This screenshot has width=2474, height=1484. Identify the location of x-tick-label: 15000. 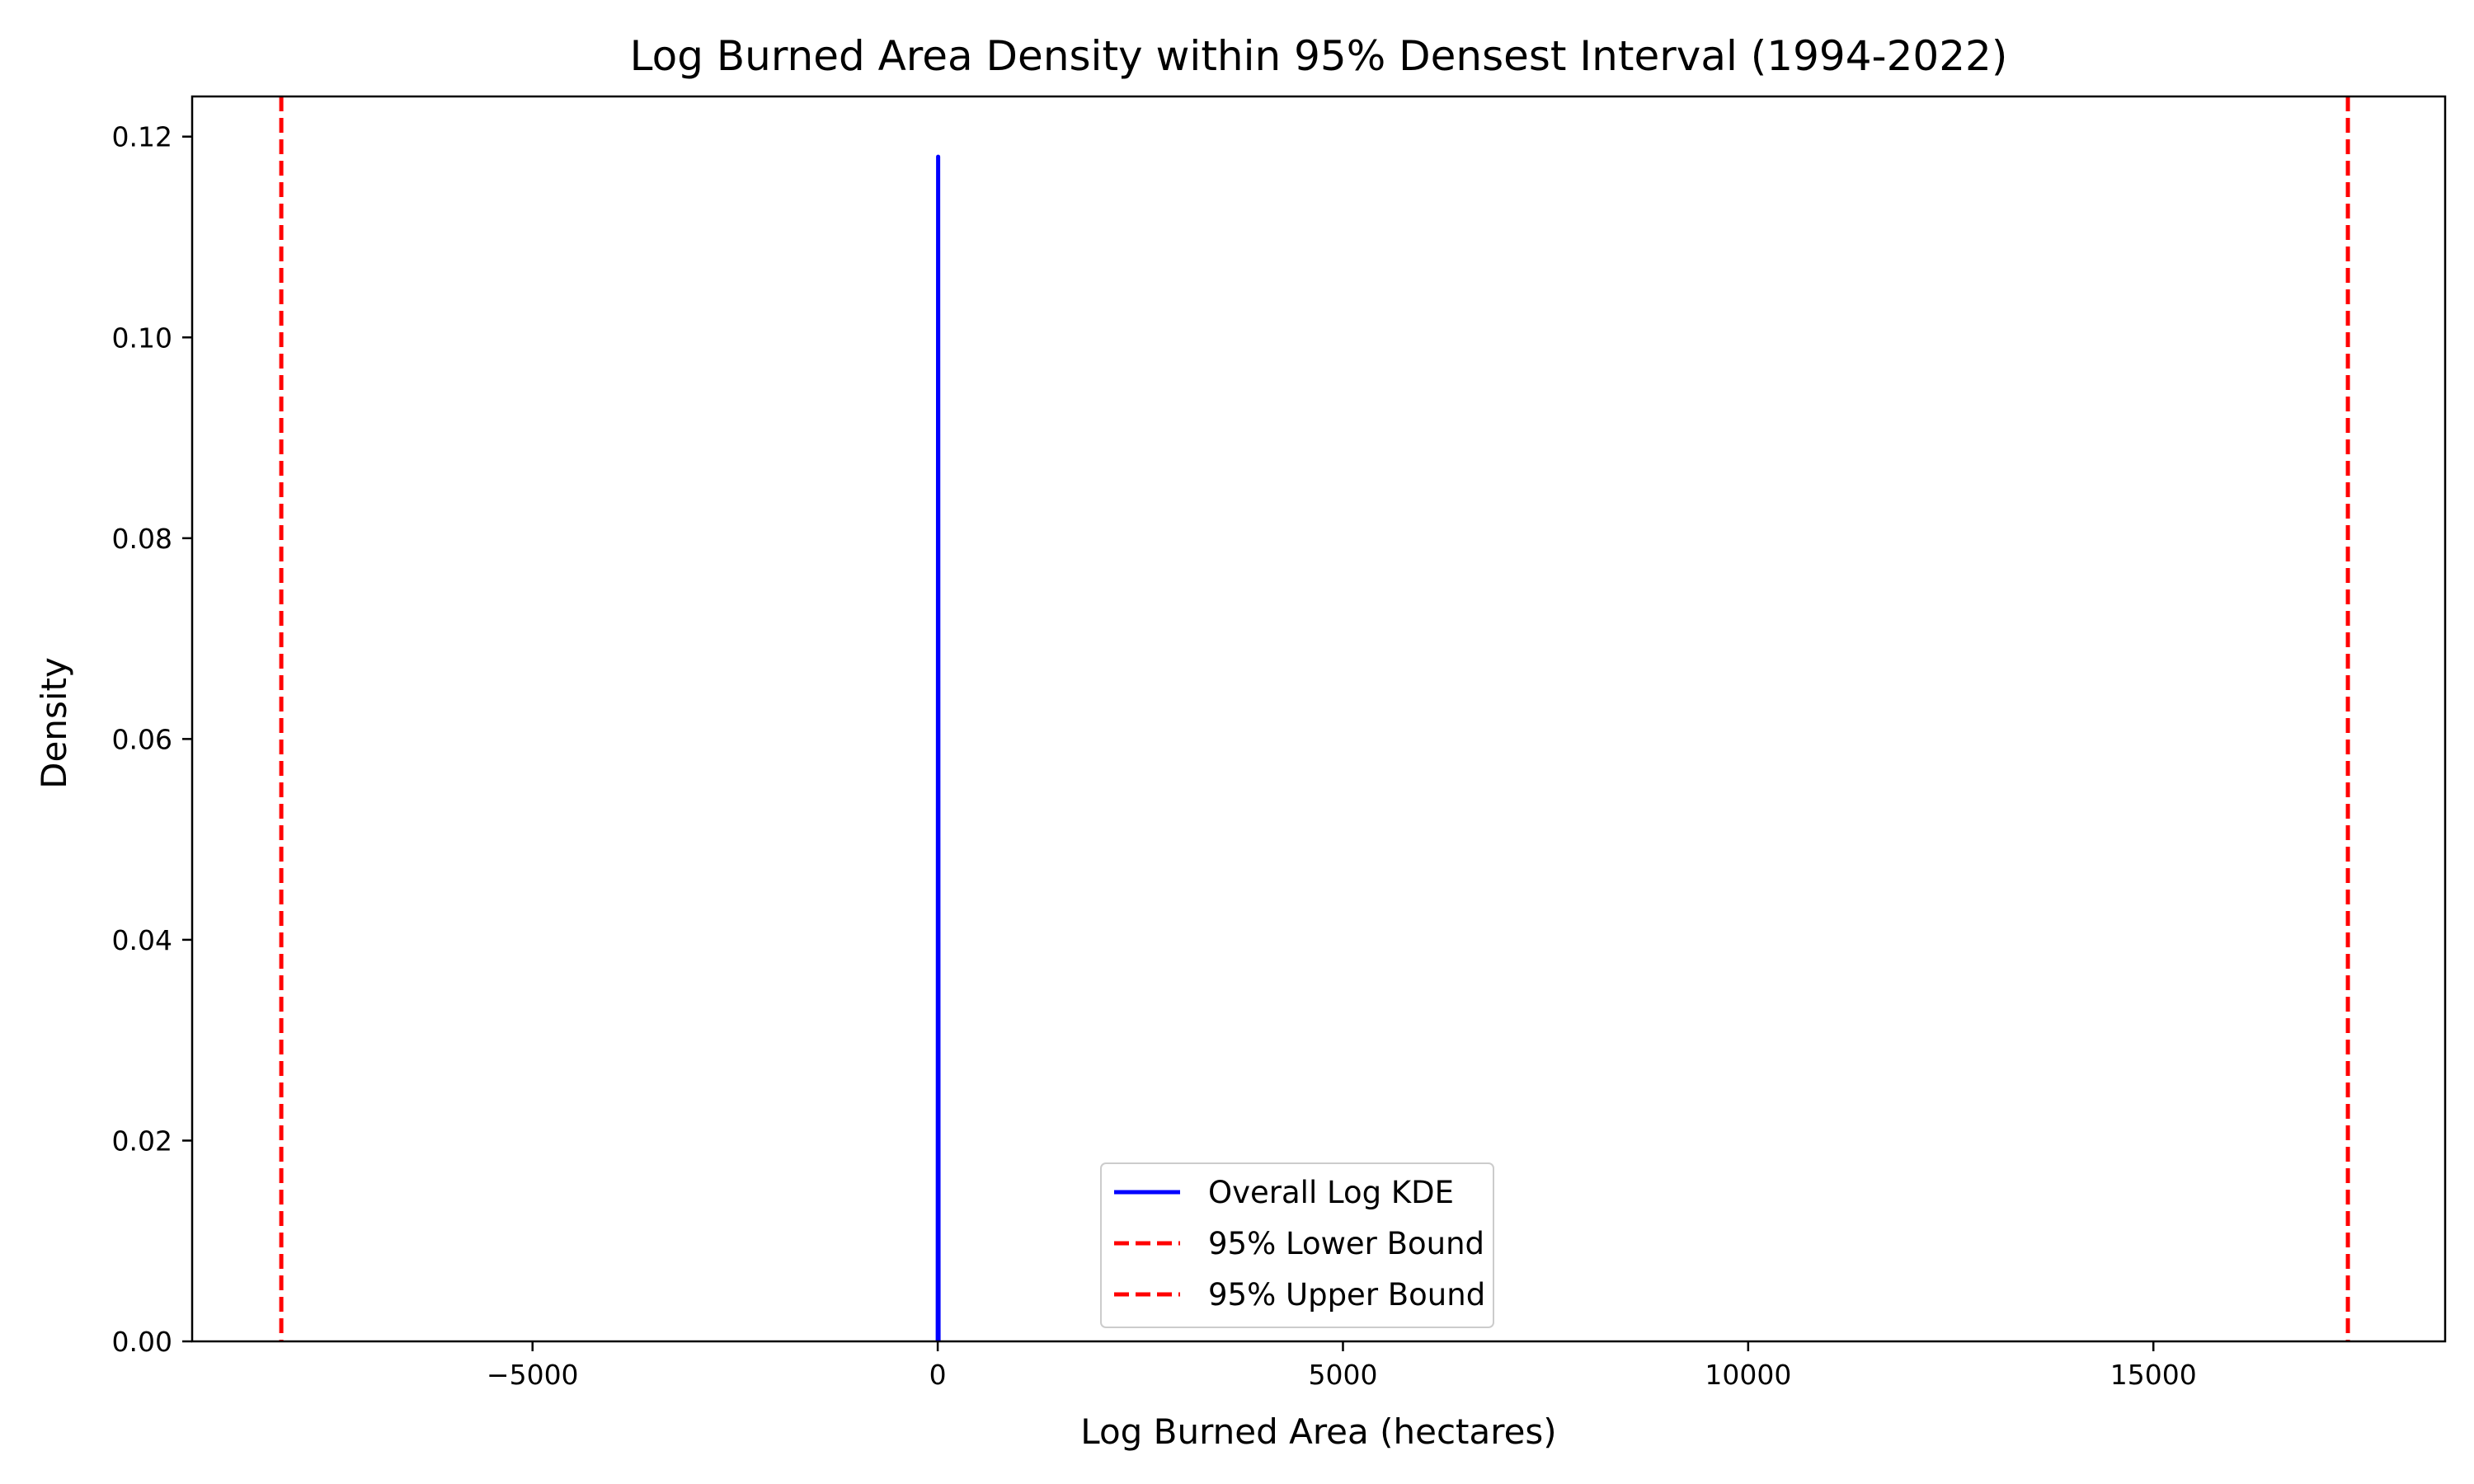
(2153, 1375).